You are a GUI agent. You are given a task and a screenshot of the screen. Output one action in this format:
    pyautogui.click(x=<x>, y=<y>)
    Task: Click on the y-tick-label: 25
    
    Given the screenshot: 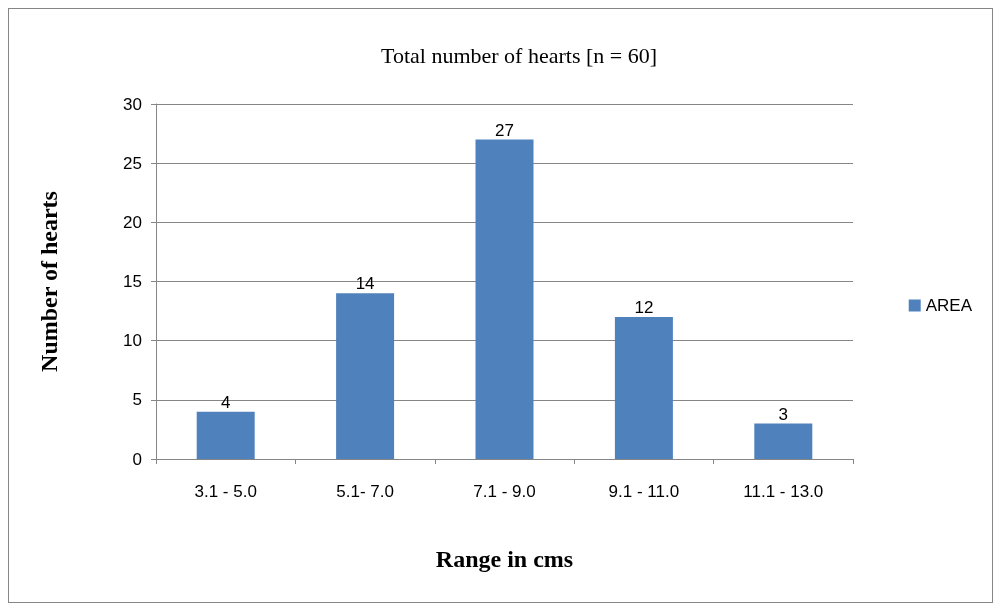 What is the action you would take?
    pyautogui.click(x=132, y=163)
    